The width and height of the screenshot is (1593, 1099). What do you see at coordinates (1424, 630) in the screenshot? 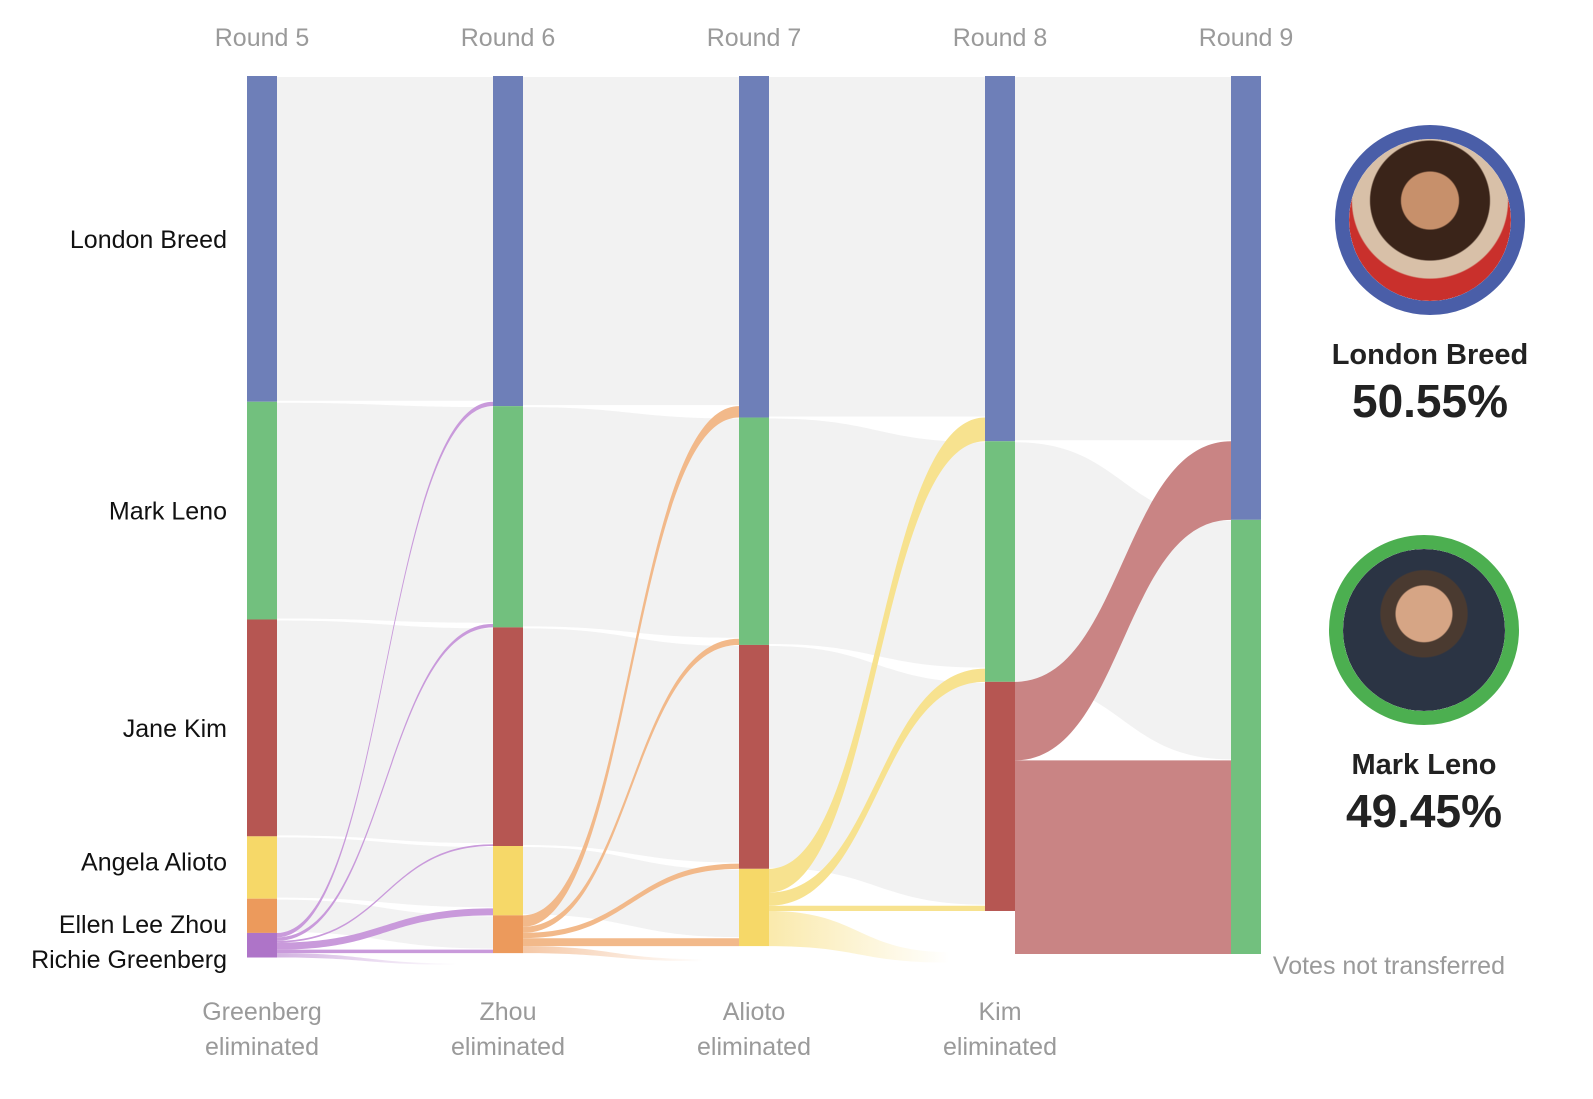
I see `mark-leno-portrait-icon` at bounding box center [1424, 630].